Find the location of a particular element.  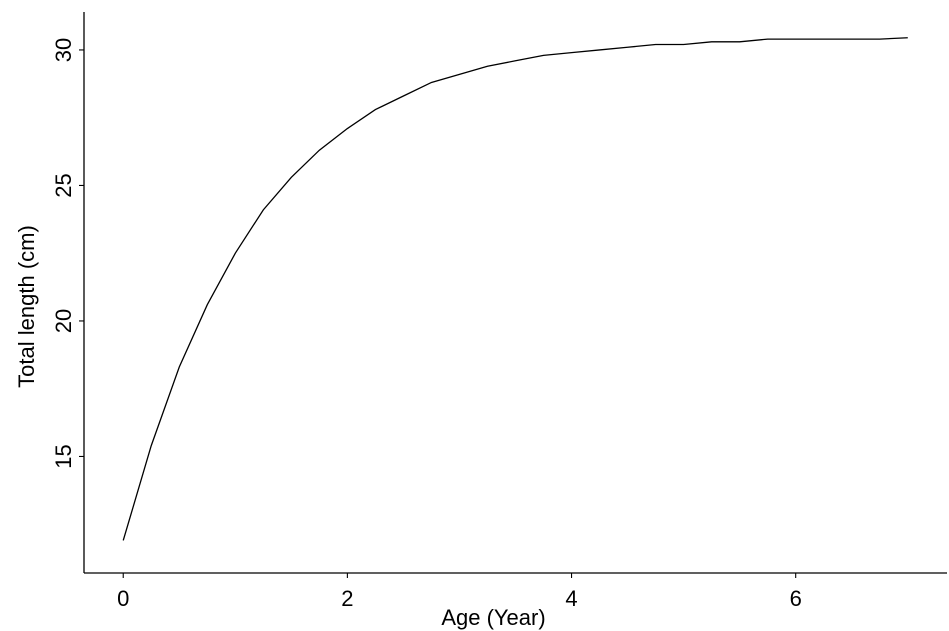

y-tick-label: 20 is located at coordinates (63, 321).